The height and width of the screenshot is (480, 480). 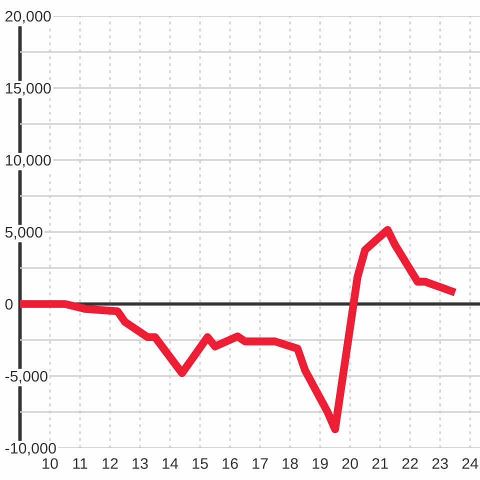 What do you see at coordinates (23, 233) in the screenshot?
I see `y-tick-label: 5,000` at bounding box center [23, 233].